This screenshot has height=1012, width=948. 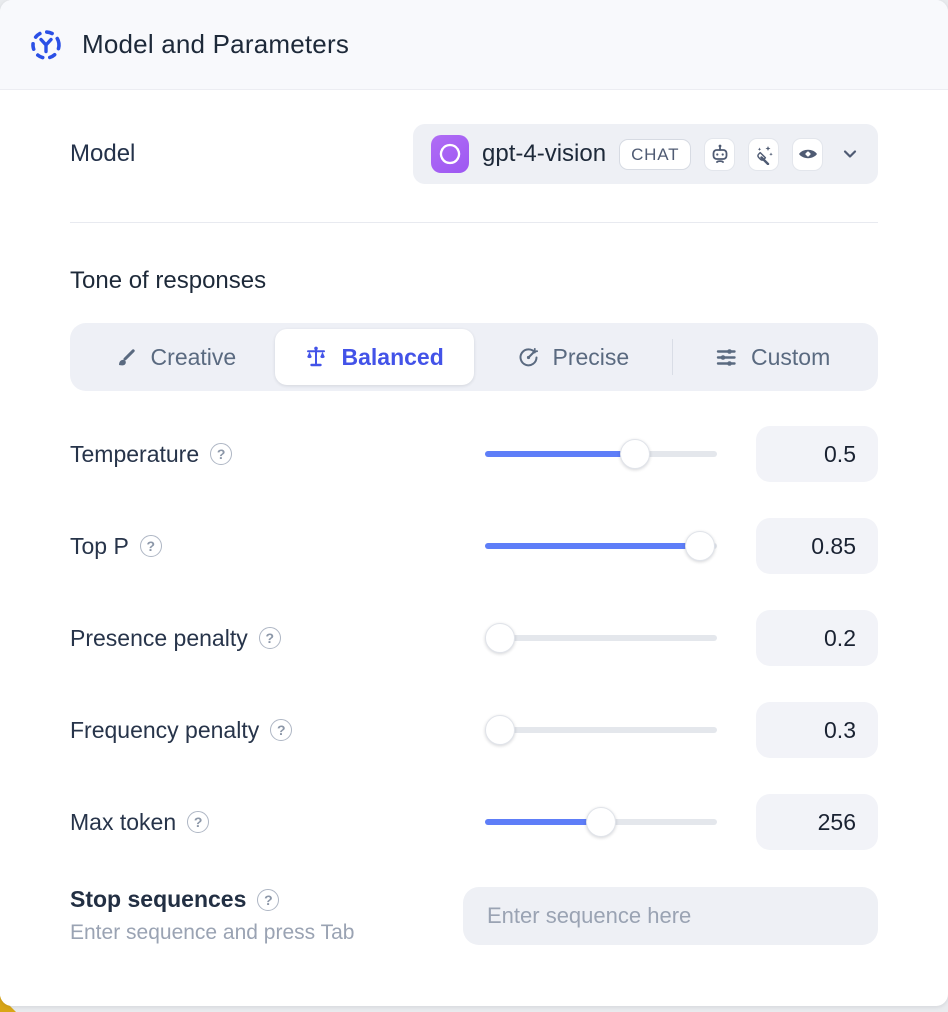 I want to click on tone-option-label: Creative, so click(x=193, y=356).